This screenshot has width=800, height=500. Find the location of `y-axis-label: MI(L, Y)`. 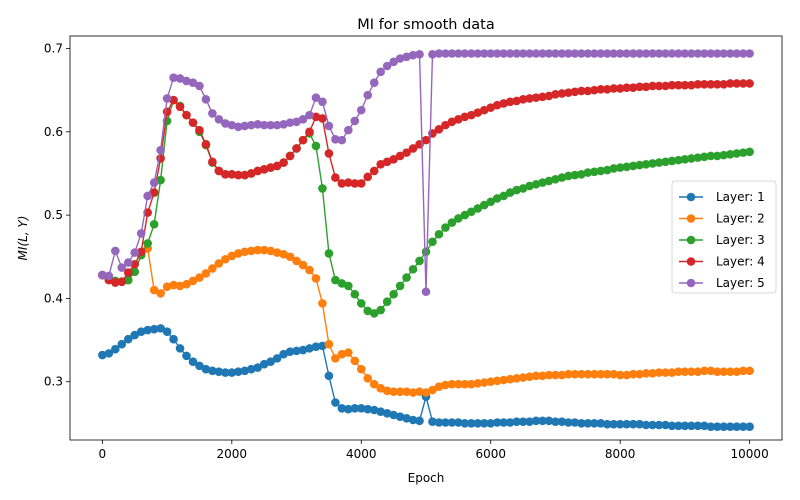

y-axis-label: MI(L, Y) is located at coordinates (23, 238).